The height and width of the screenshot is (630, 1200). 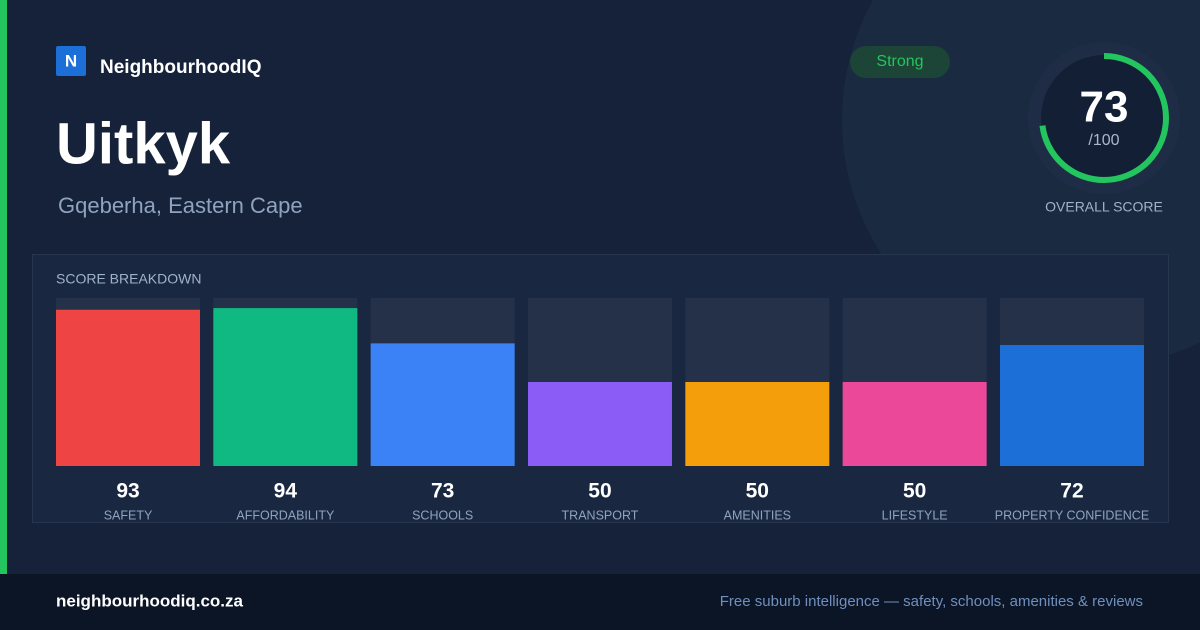 What do you see at coordinates (1104, 107) in the screenshot?
I see `score-value: 73` at bounding box center [1104, 107].